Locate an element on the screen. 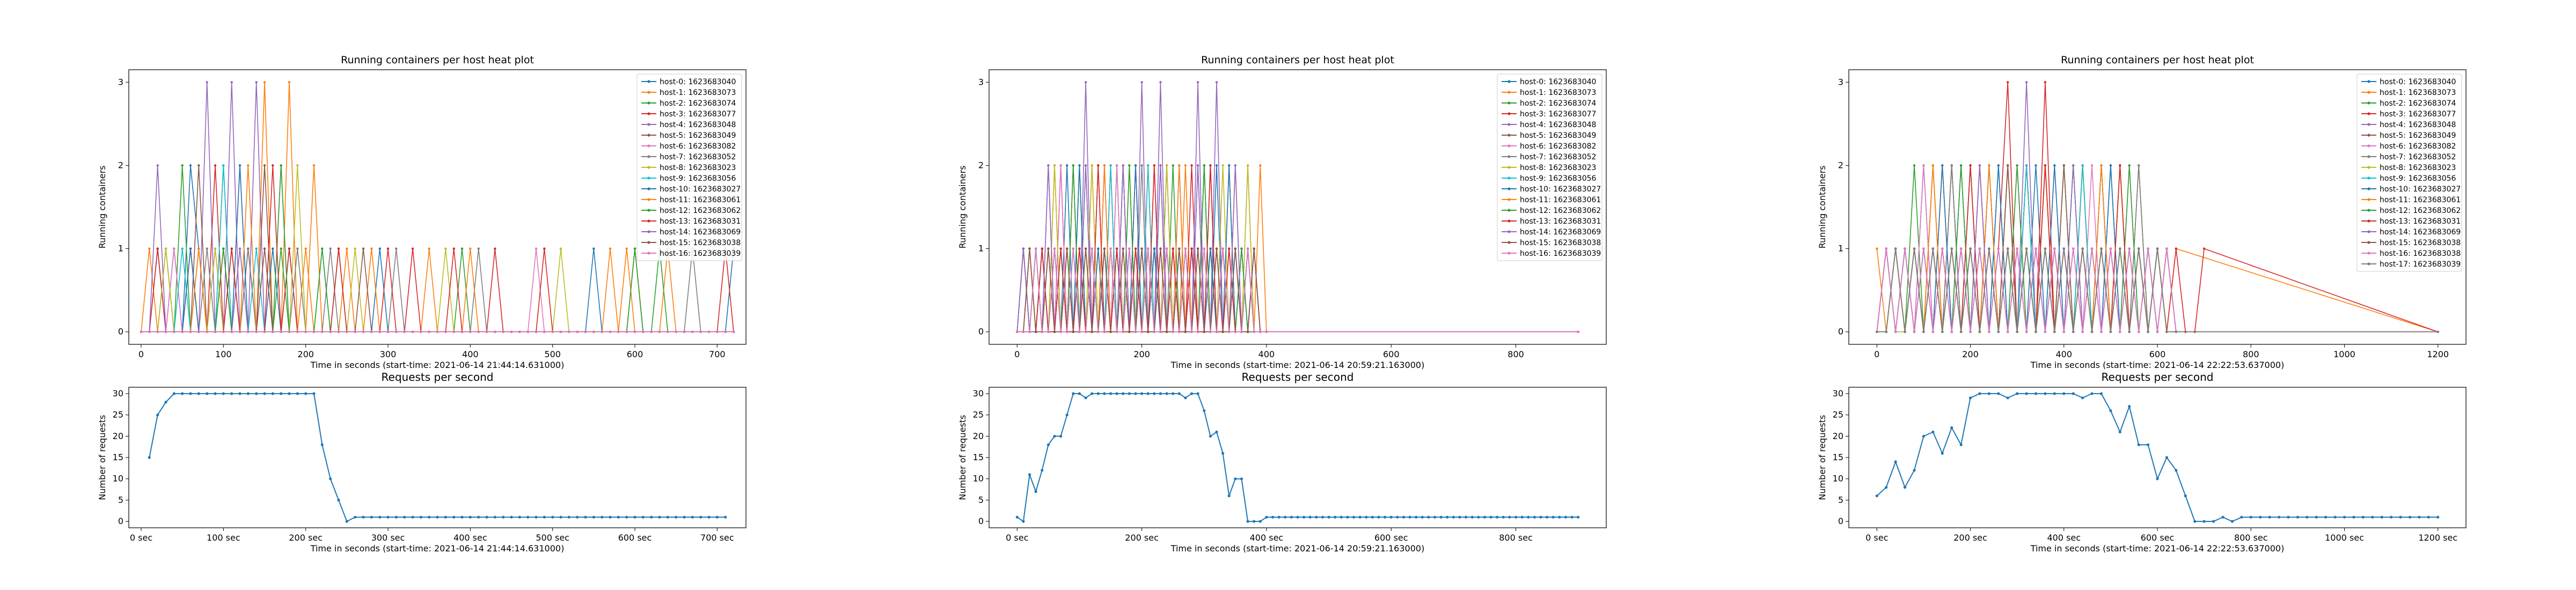 Image resolution: width=2576 pixels, height=590 pixels. legend-entry: host-9: 1623683056 is located at coordinates (2418, 178).